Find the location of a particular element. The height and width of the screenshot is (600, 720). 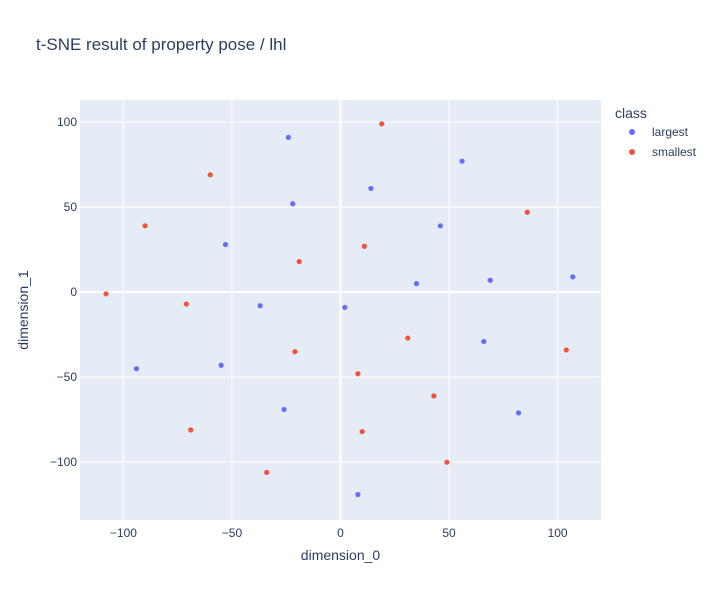

y-tick-label: −100 is located at coordinates (63, 462).